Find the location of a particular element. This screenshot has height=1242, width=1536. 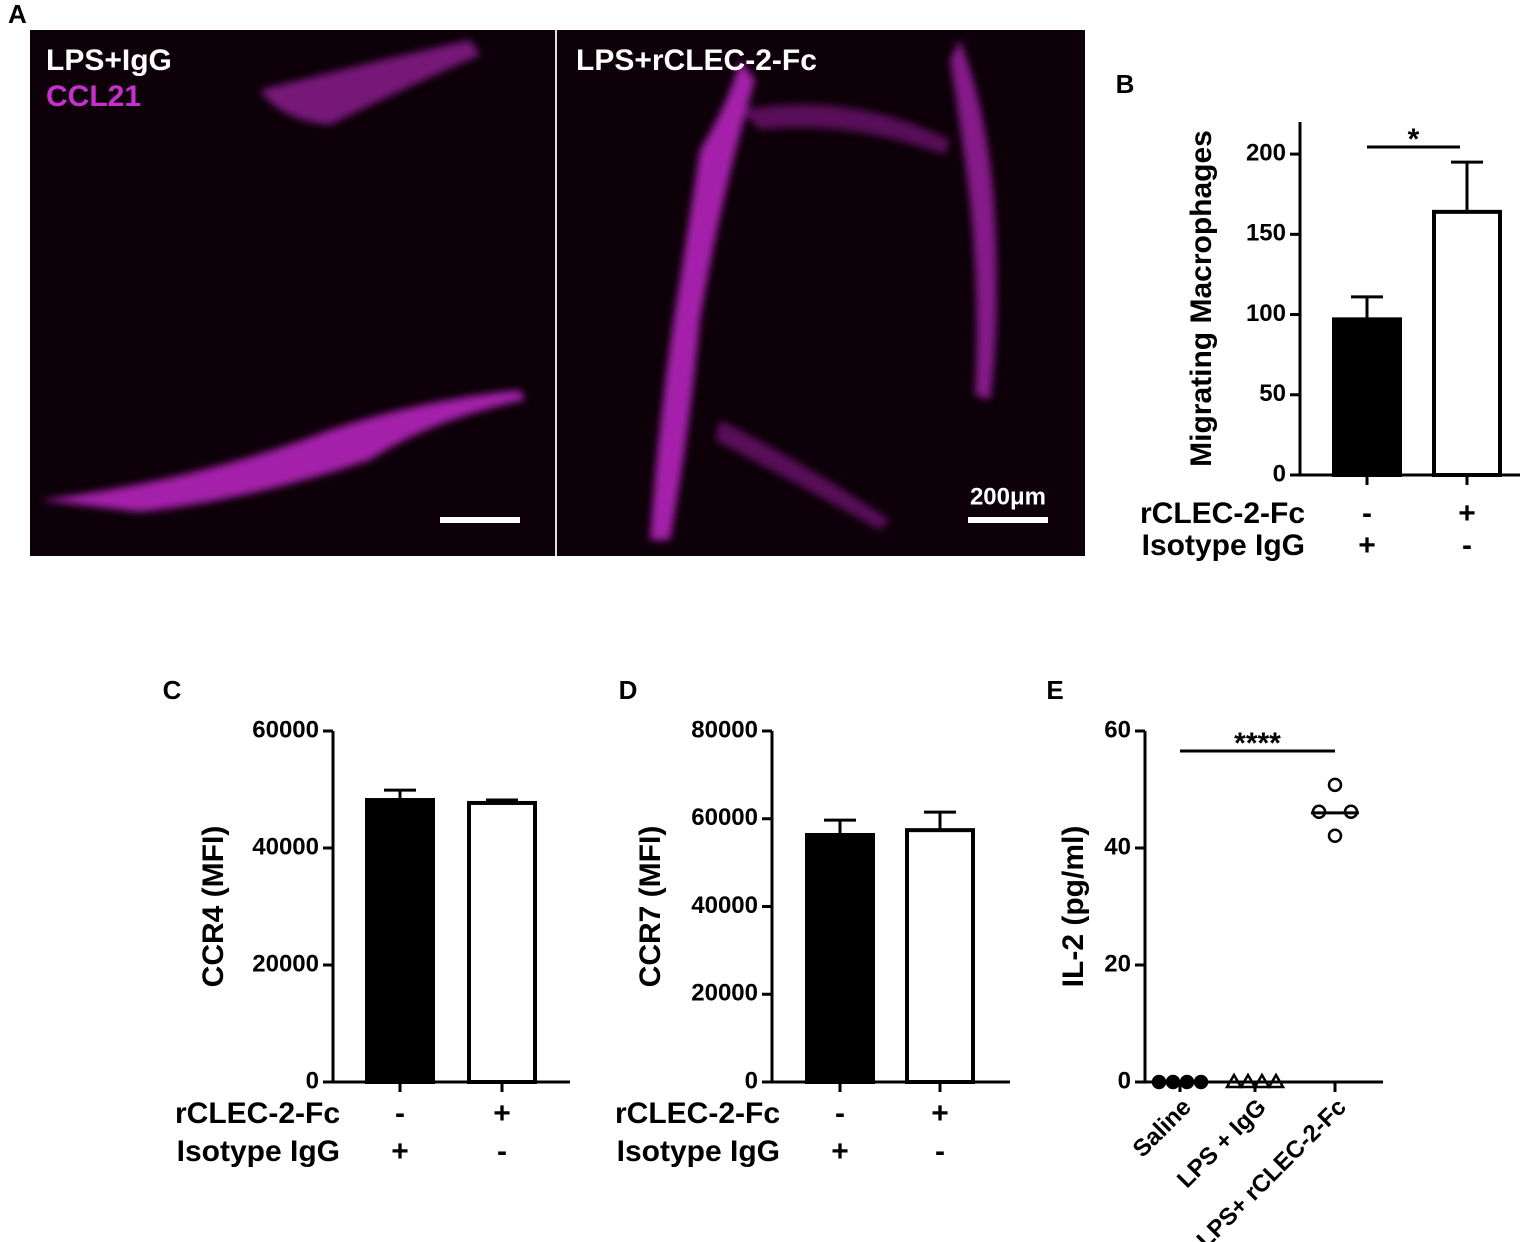

right-title: LPS+rCLEC-2-Fc is located at coordinates (696, 60).